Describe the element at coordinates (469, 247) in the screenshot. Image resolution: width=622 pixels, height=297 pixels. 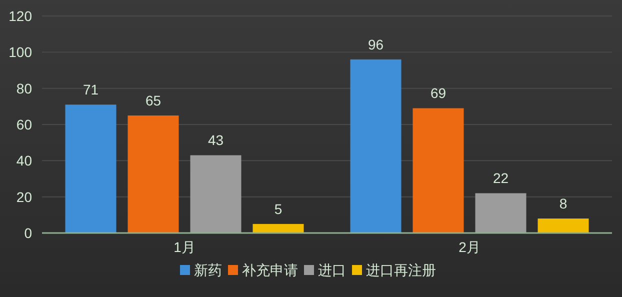
I see `x-tick-label: 2月` at that location.